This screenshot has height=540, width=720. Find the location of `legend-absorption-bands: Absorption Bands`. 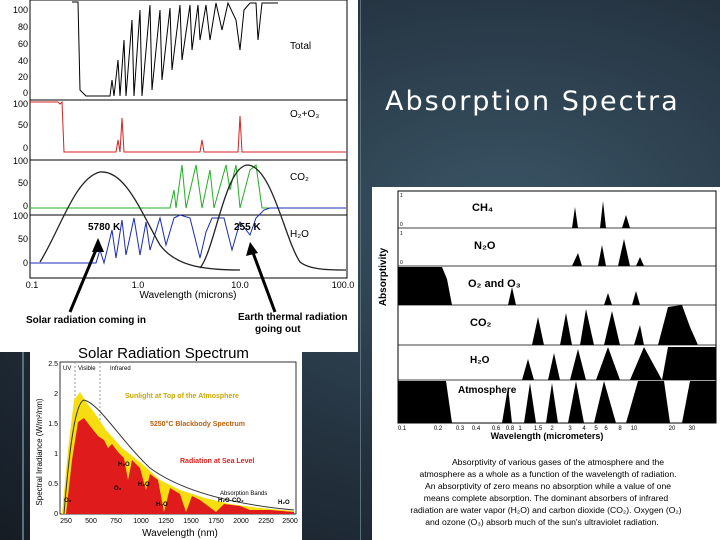

legend-absorption-bands: Absorption Bands is located at coordinates (243, 494).